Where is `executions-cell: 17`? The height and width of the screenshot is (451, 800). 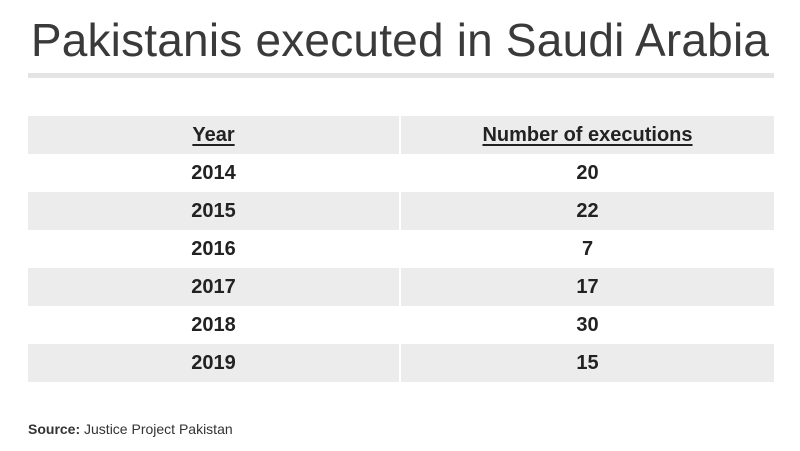 executions-cell: 17 is located at coordinates (587, 287).